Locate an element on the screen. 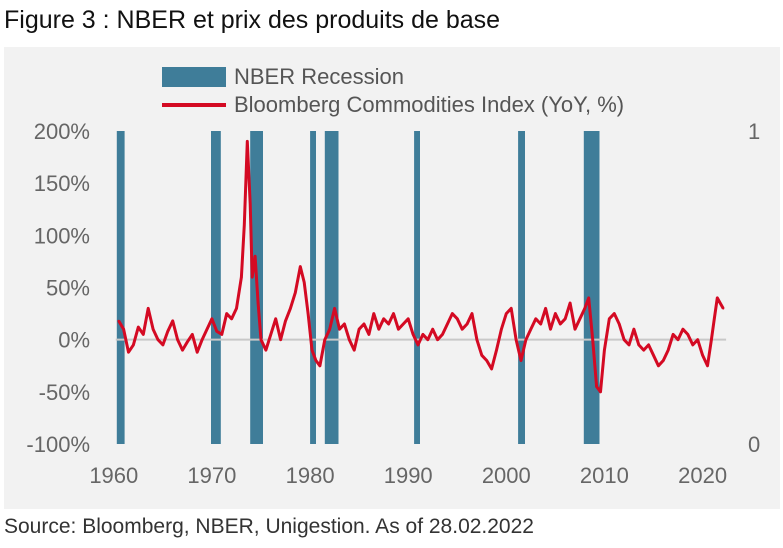  legend-label-commodities: Bloomberg Commodities Index (YoY, %) is located at coordinates (429, 104).